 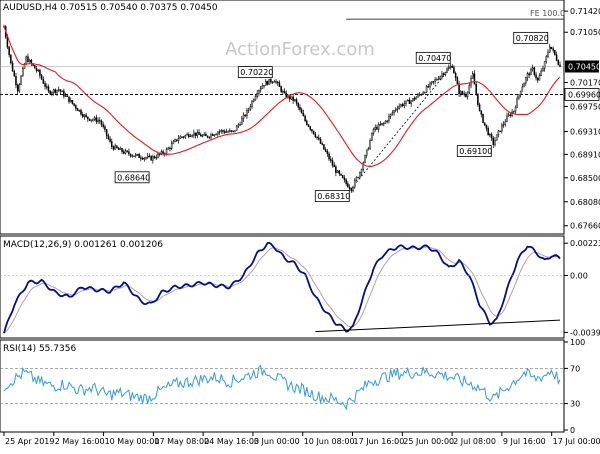 What do you see at coordinates (434, 58) in the screenshot?
I see `price-label-text: 0.70470` at bounding box center [434, 58].